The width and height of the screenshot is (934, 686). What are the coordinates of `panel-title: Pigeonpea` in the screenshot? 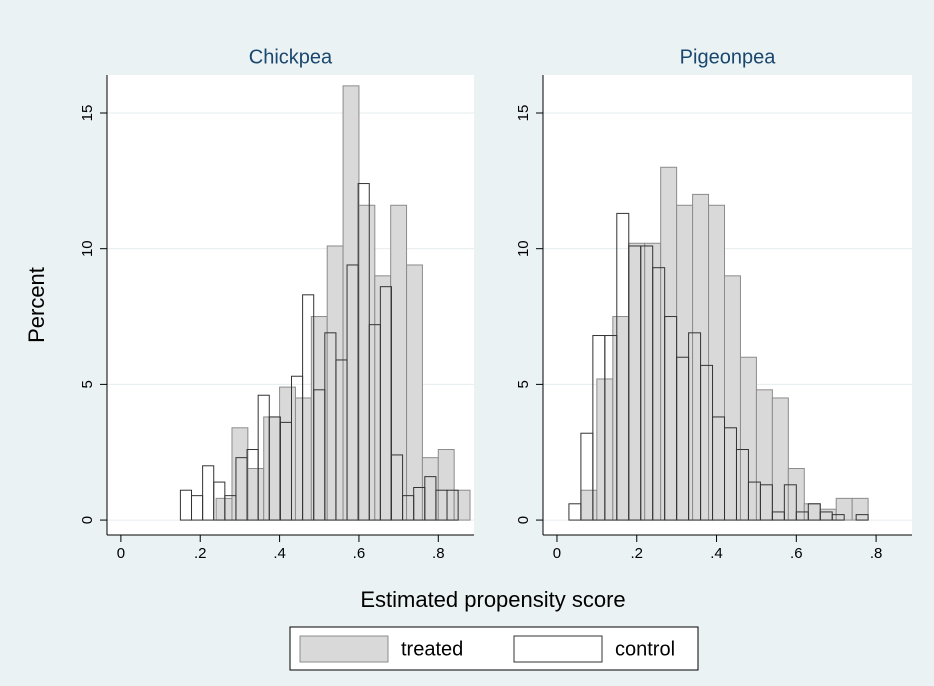 It's located at (728, 57).